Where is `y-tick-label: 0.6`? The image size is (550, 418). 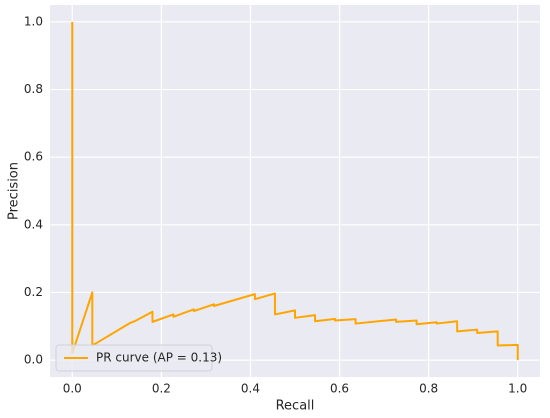 y-tick-label: 0.6 is located at coordinates (33, 157).